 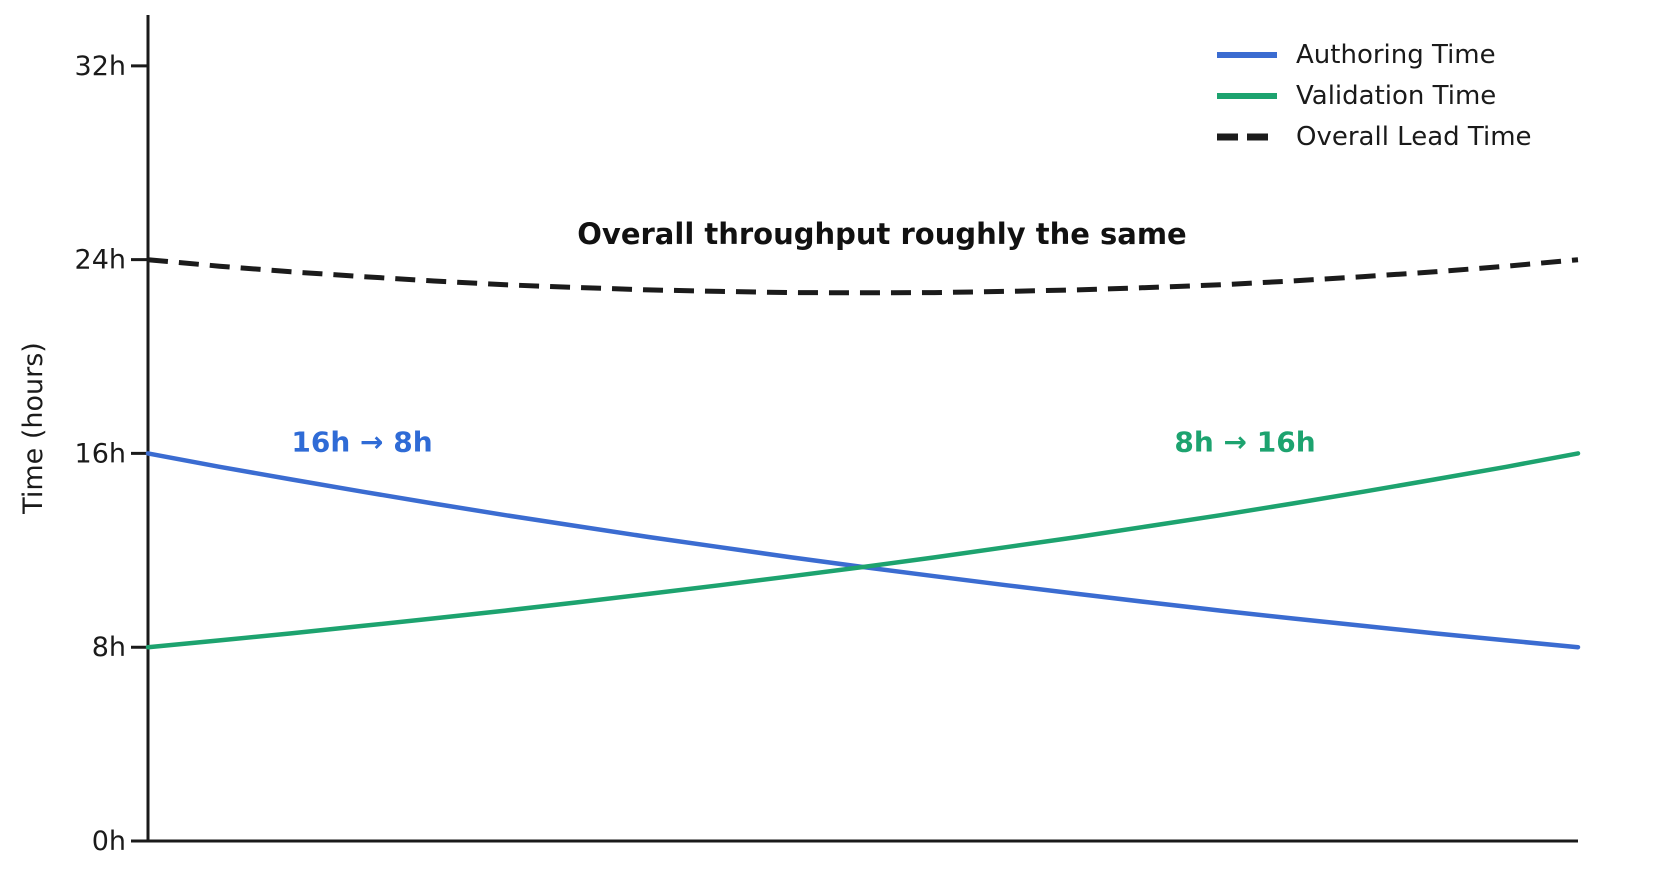 I want to click on y-tick-label: 32h, so click(x=100, y=66).